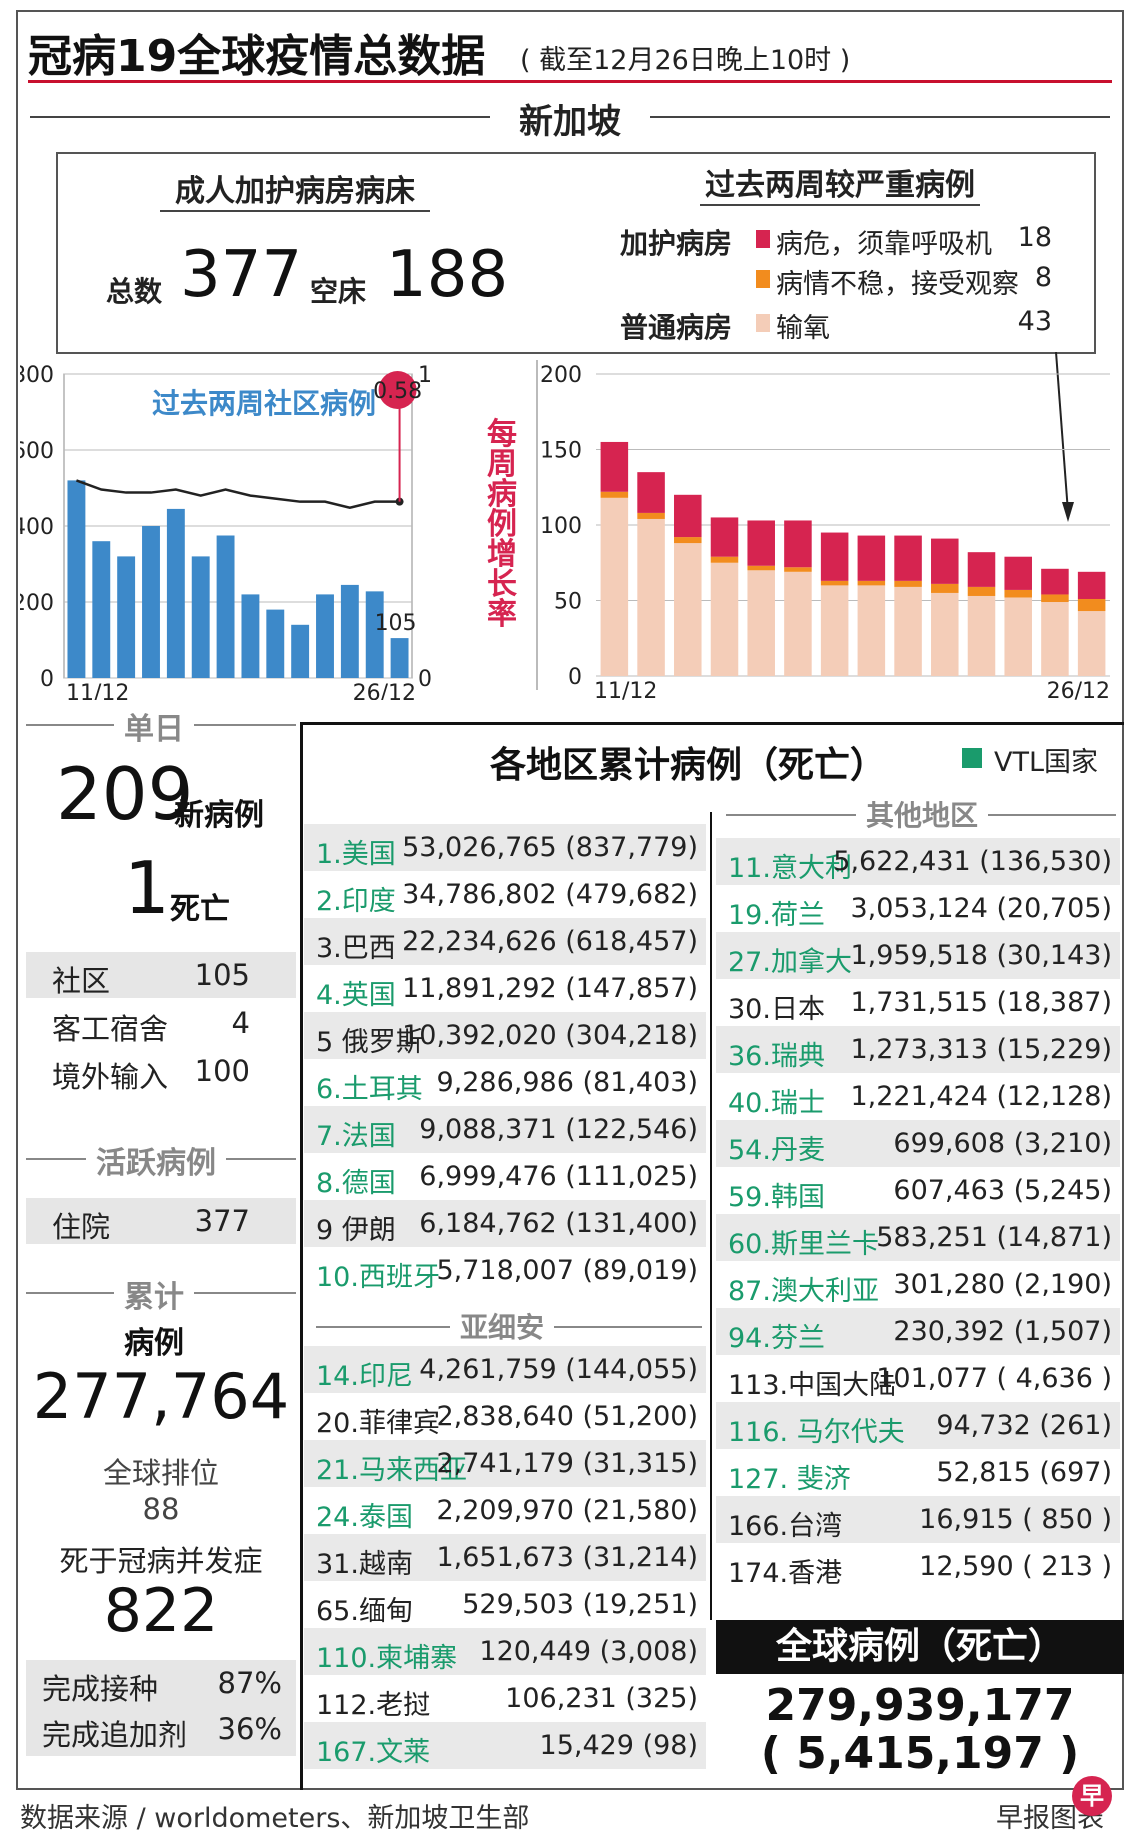 The image size is (1140, 1840). Describe the element at coordinates (1064, 437) in the screenshot. I see `pointer-line` at that location.